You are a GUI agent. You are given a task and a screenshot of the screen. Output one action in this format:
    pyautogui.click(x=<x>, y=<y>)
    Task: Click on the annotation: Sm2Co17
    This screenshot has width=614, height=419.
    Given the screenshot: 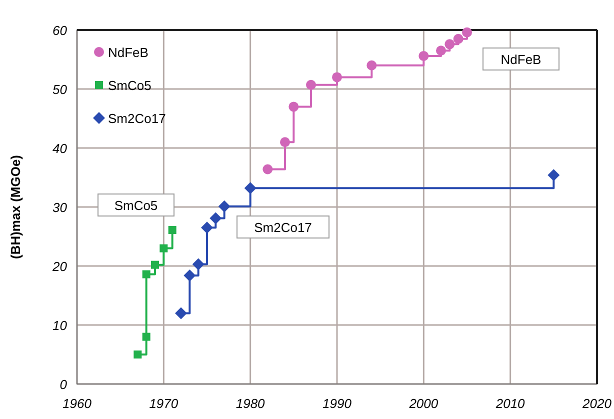 What is the action you would take?
    pyautogui.click(x=283, y=227)
    